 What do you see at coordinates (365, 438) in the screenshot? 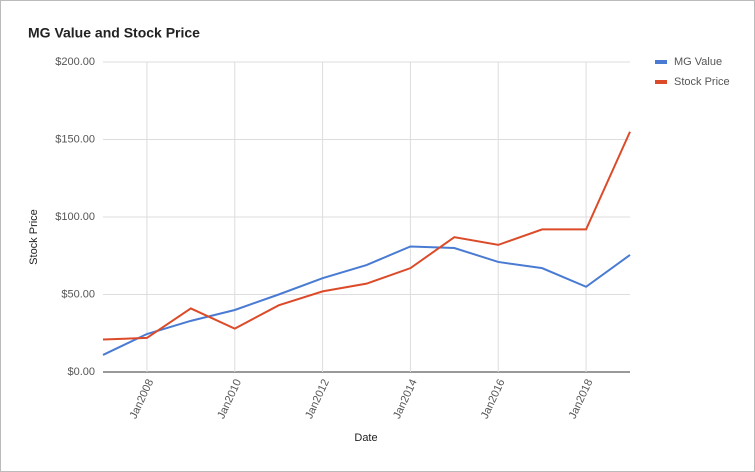
I see `x-axis-title: Date` at bounding box center [365, 438].